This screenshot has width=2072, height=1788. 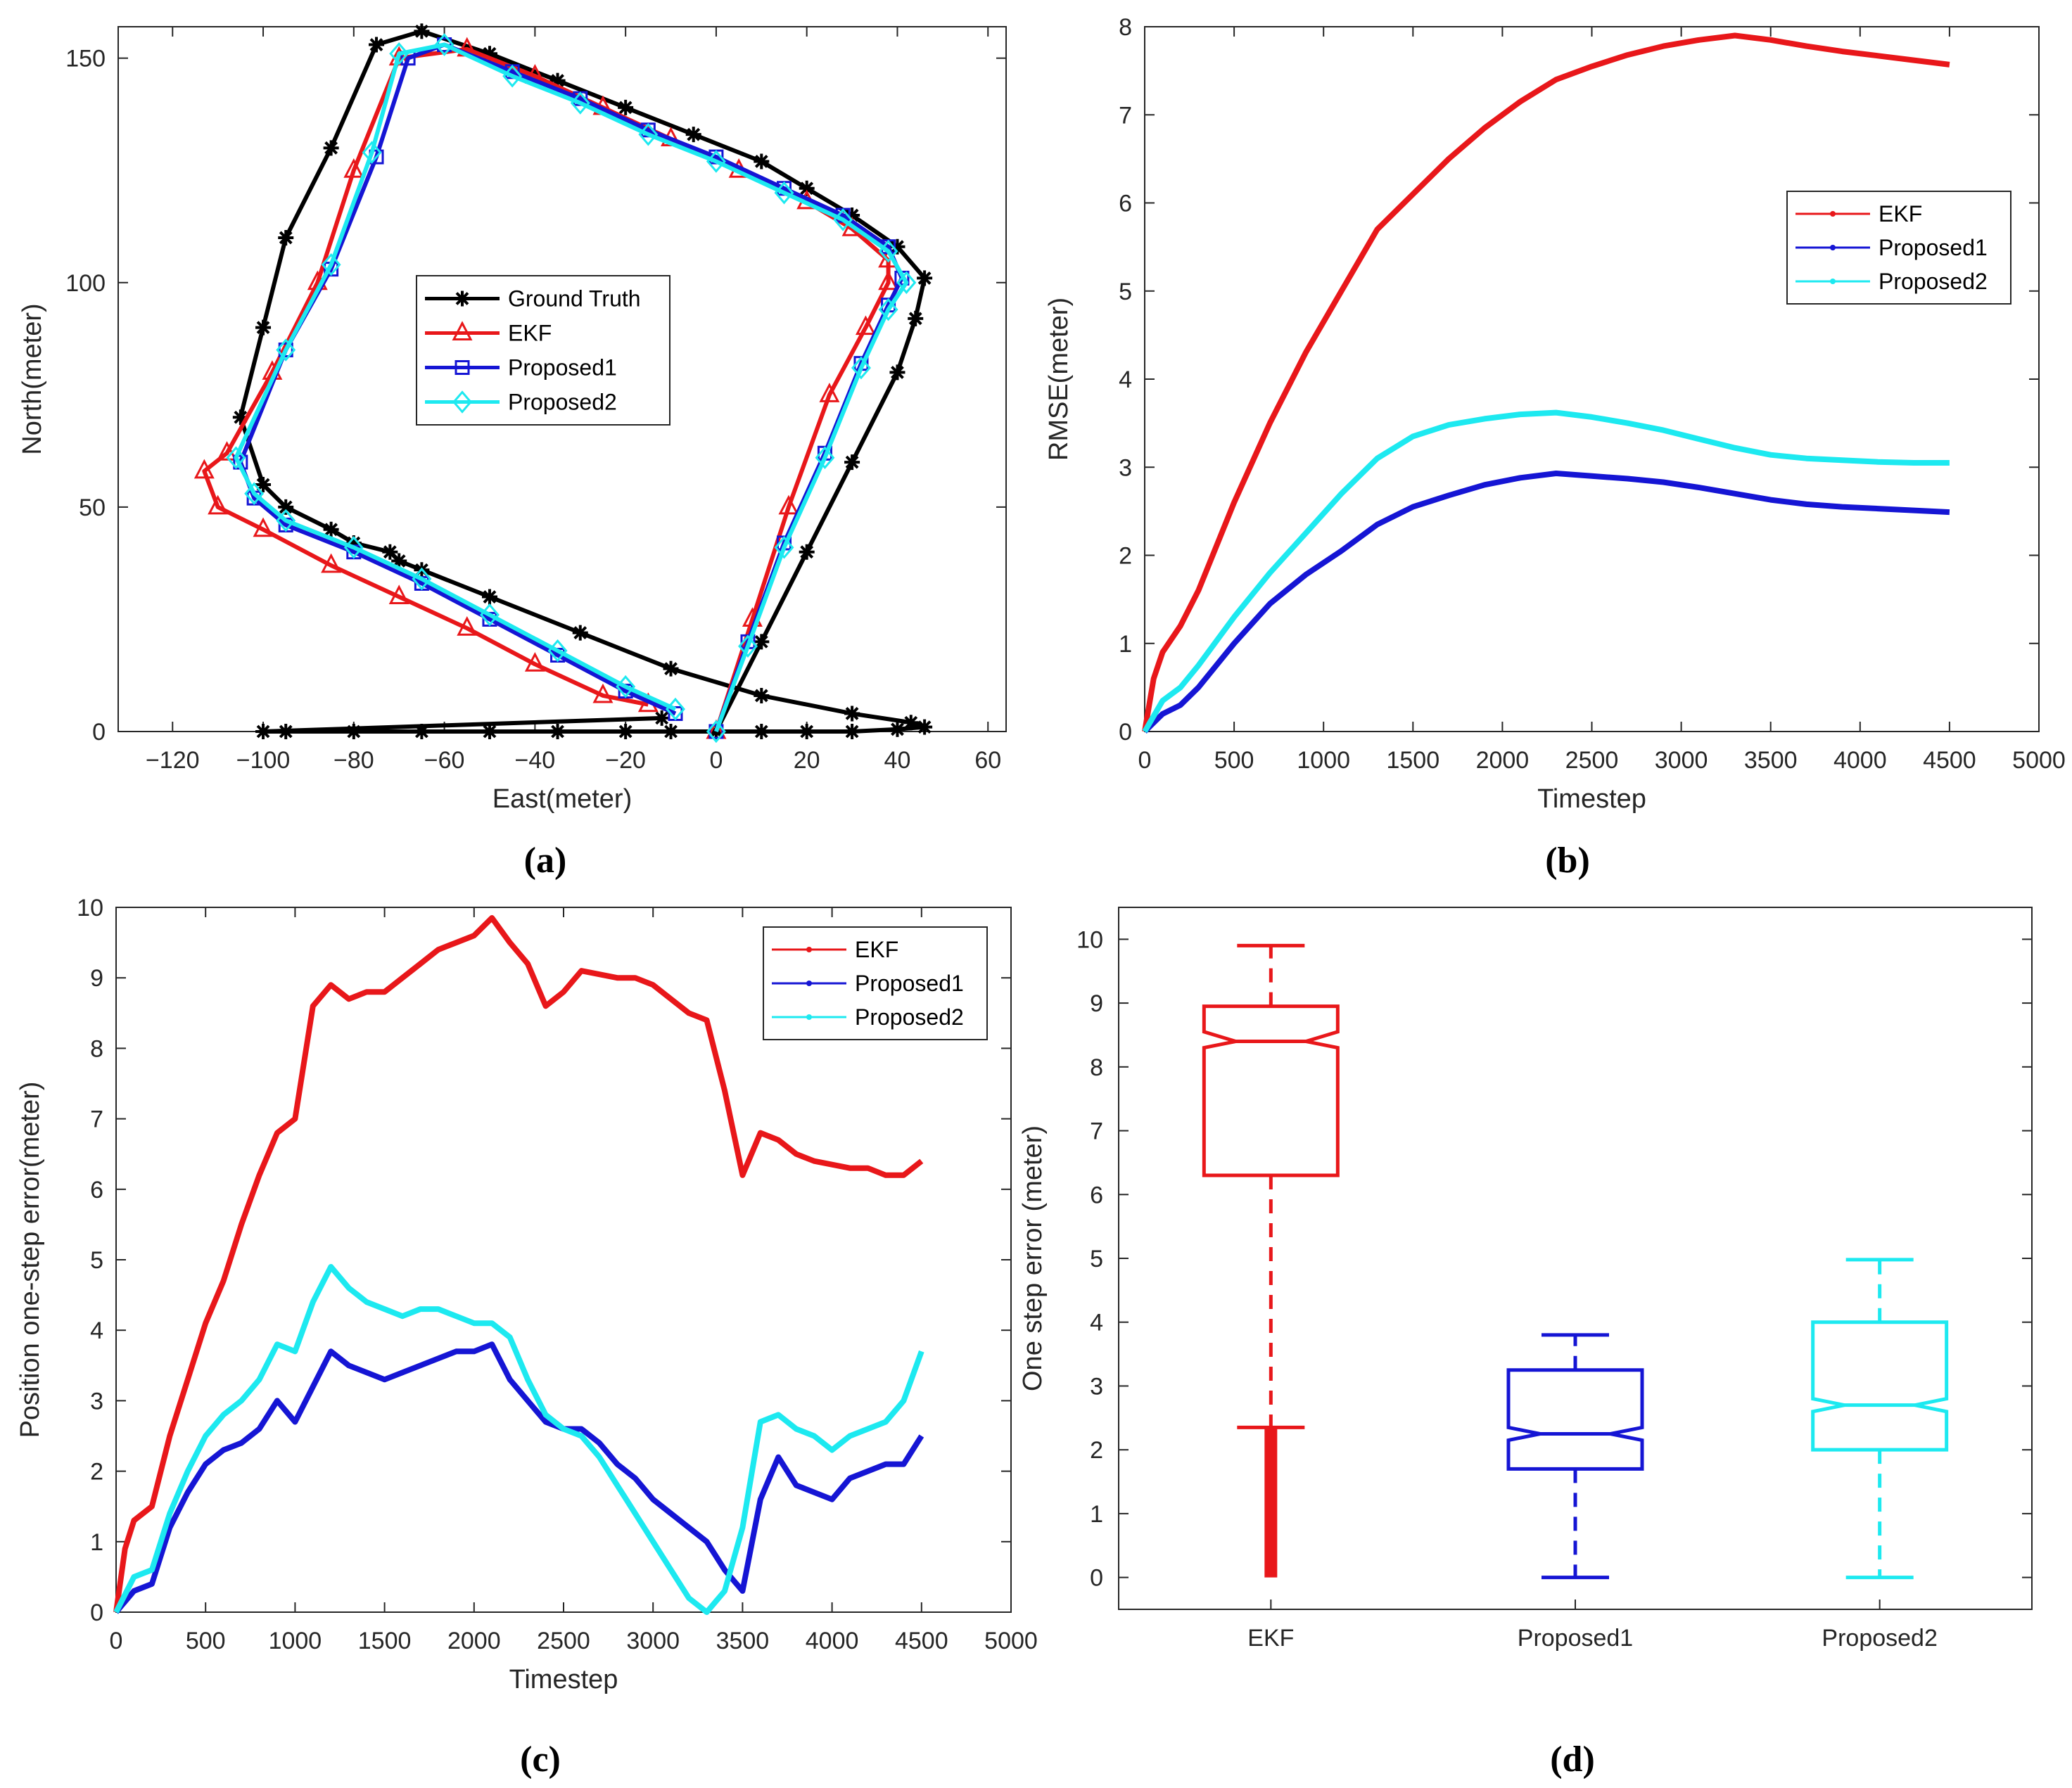 What do you see at coordinates (1096, 1259) in the screenshot?
I see `chart-d-ytick-label: 5` at bounding box center [1096, 1259].